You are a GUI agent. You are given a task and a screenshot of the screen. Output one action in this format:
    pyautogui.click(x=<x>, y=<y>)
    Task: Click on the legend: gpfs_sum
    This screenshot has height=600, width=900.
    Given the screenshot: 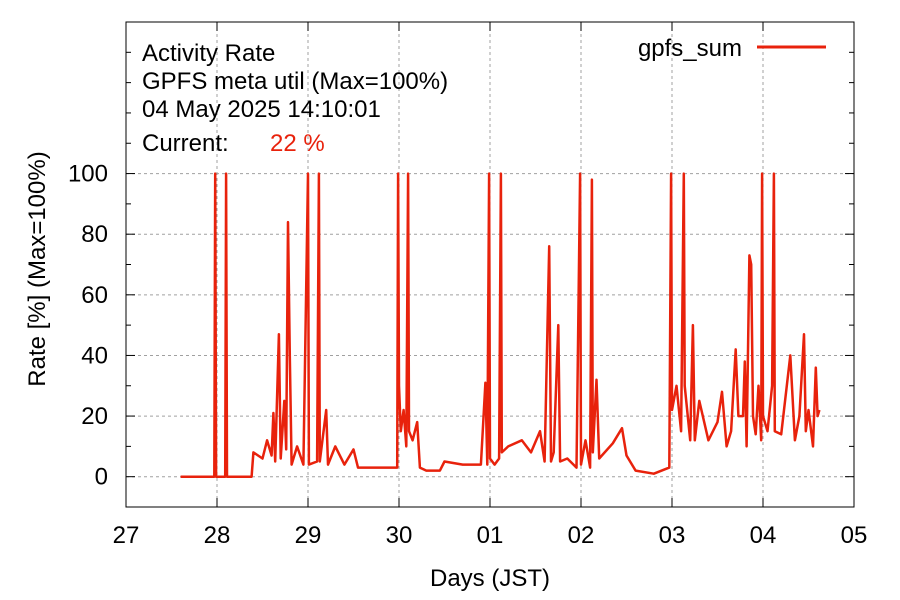 What is the action you would take?
    pyautogui.click(x=732, y=48)
    